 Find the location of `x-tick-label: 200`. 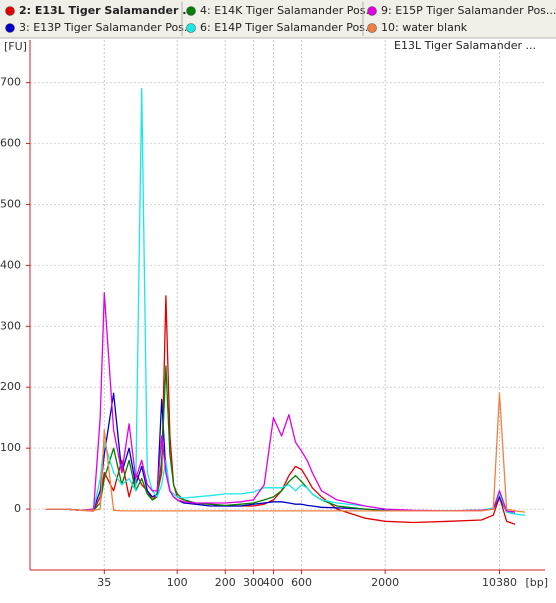

x-tick-label: 200 is located at coordinates (225, 582).